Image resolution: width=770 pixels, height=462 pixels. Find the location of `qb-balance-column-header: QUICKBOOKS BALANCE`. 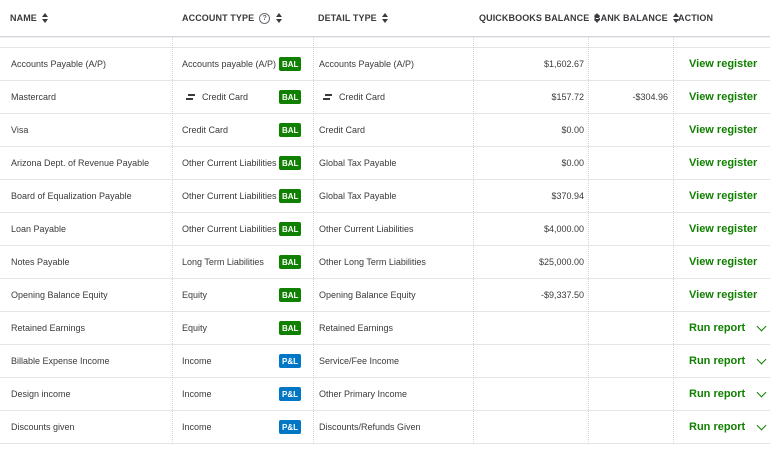

qb-balance-column-header: QUICKBOOKS BALANCE is located at coordinates (540, 18).